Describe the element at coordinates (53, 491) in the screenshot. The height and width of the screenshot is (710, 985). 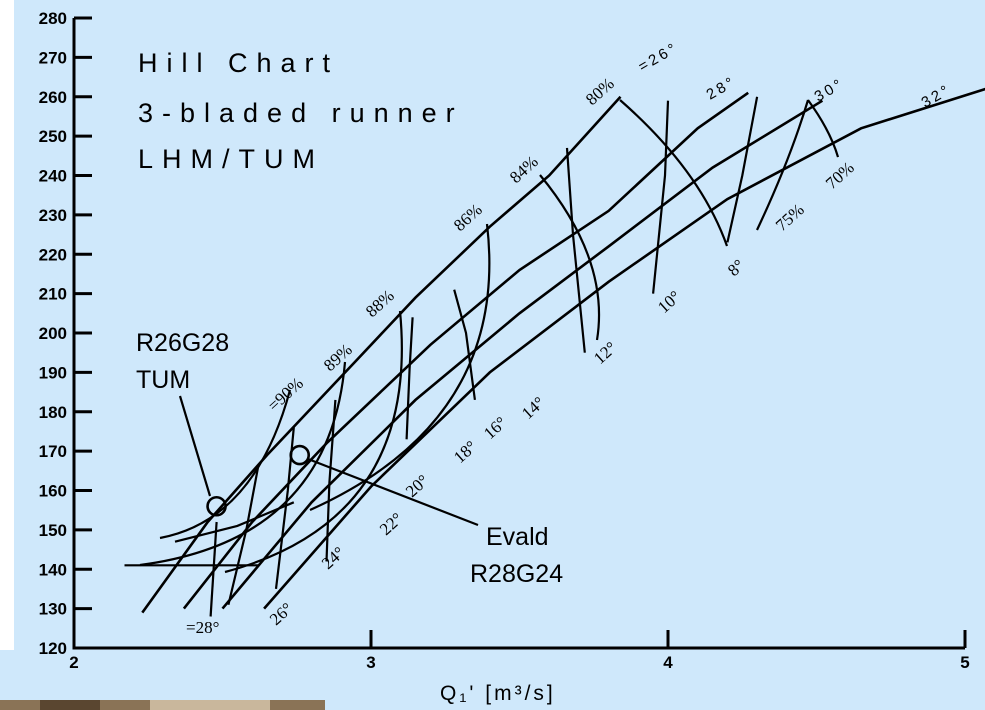
I see `y-tick-label: 160` at that location.